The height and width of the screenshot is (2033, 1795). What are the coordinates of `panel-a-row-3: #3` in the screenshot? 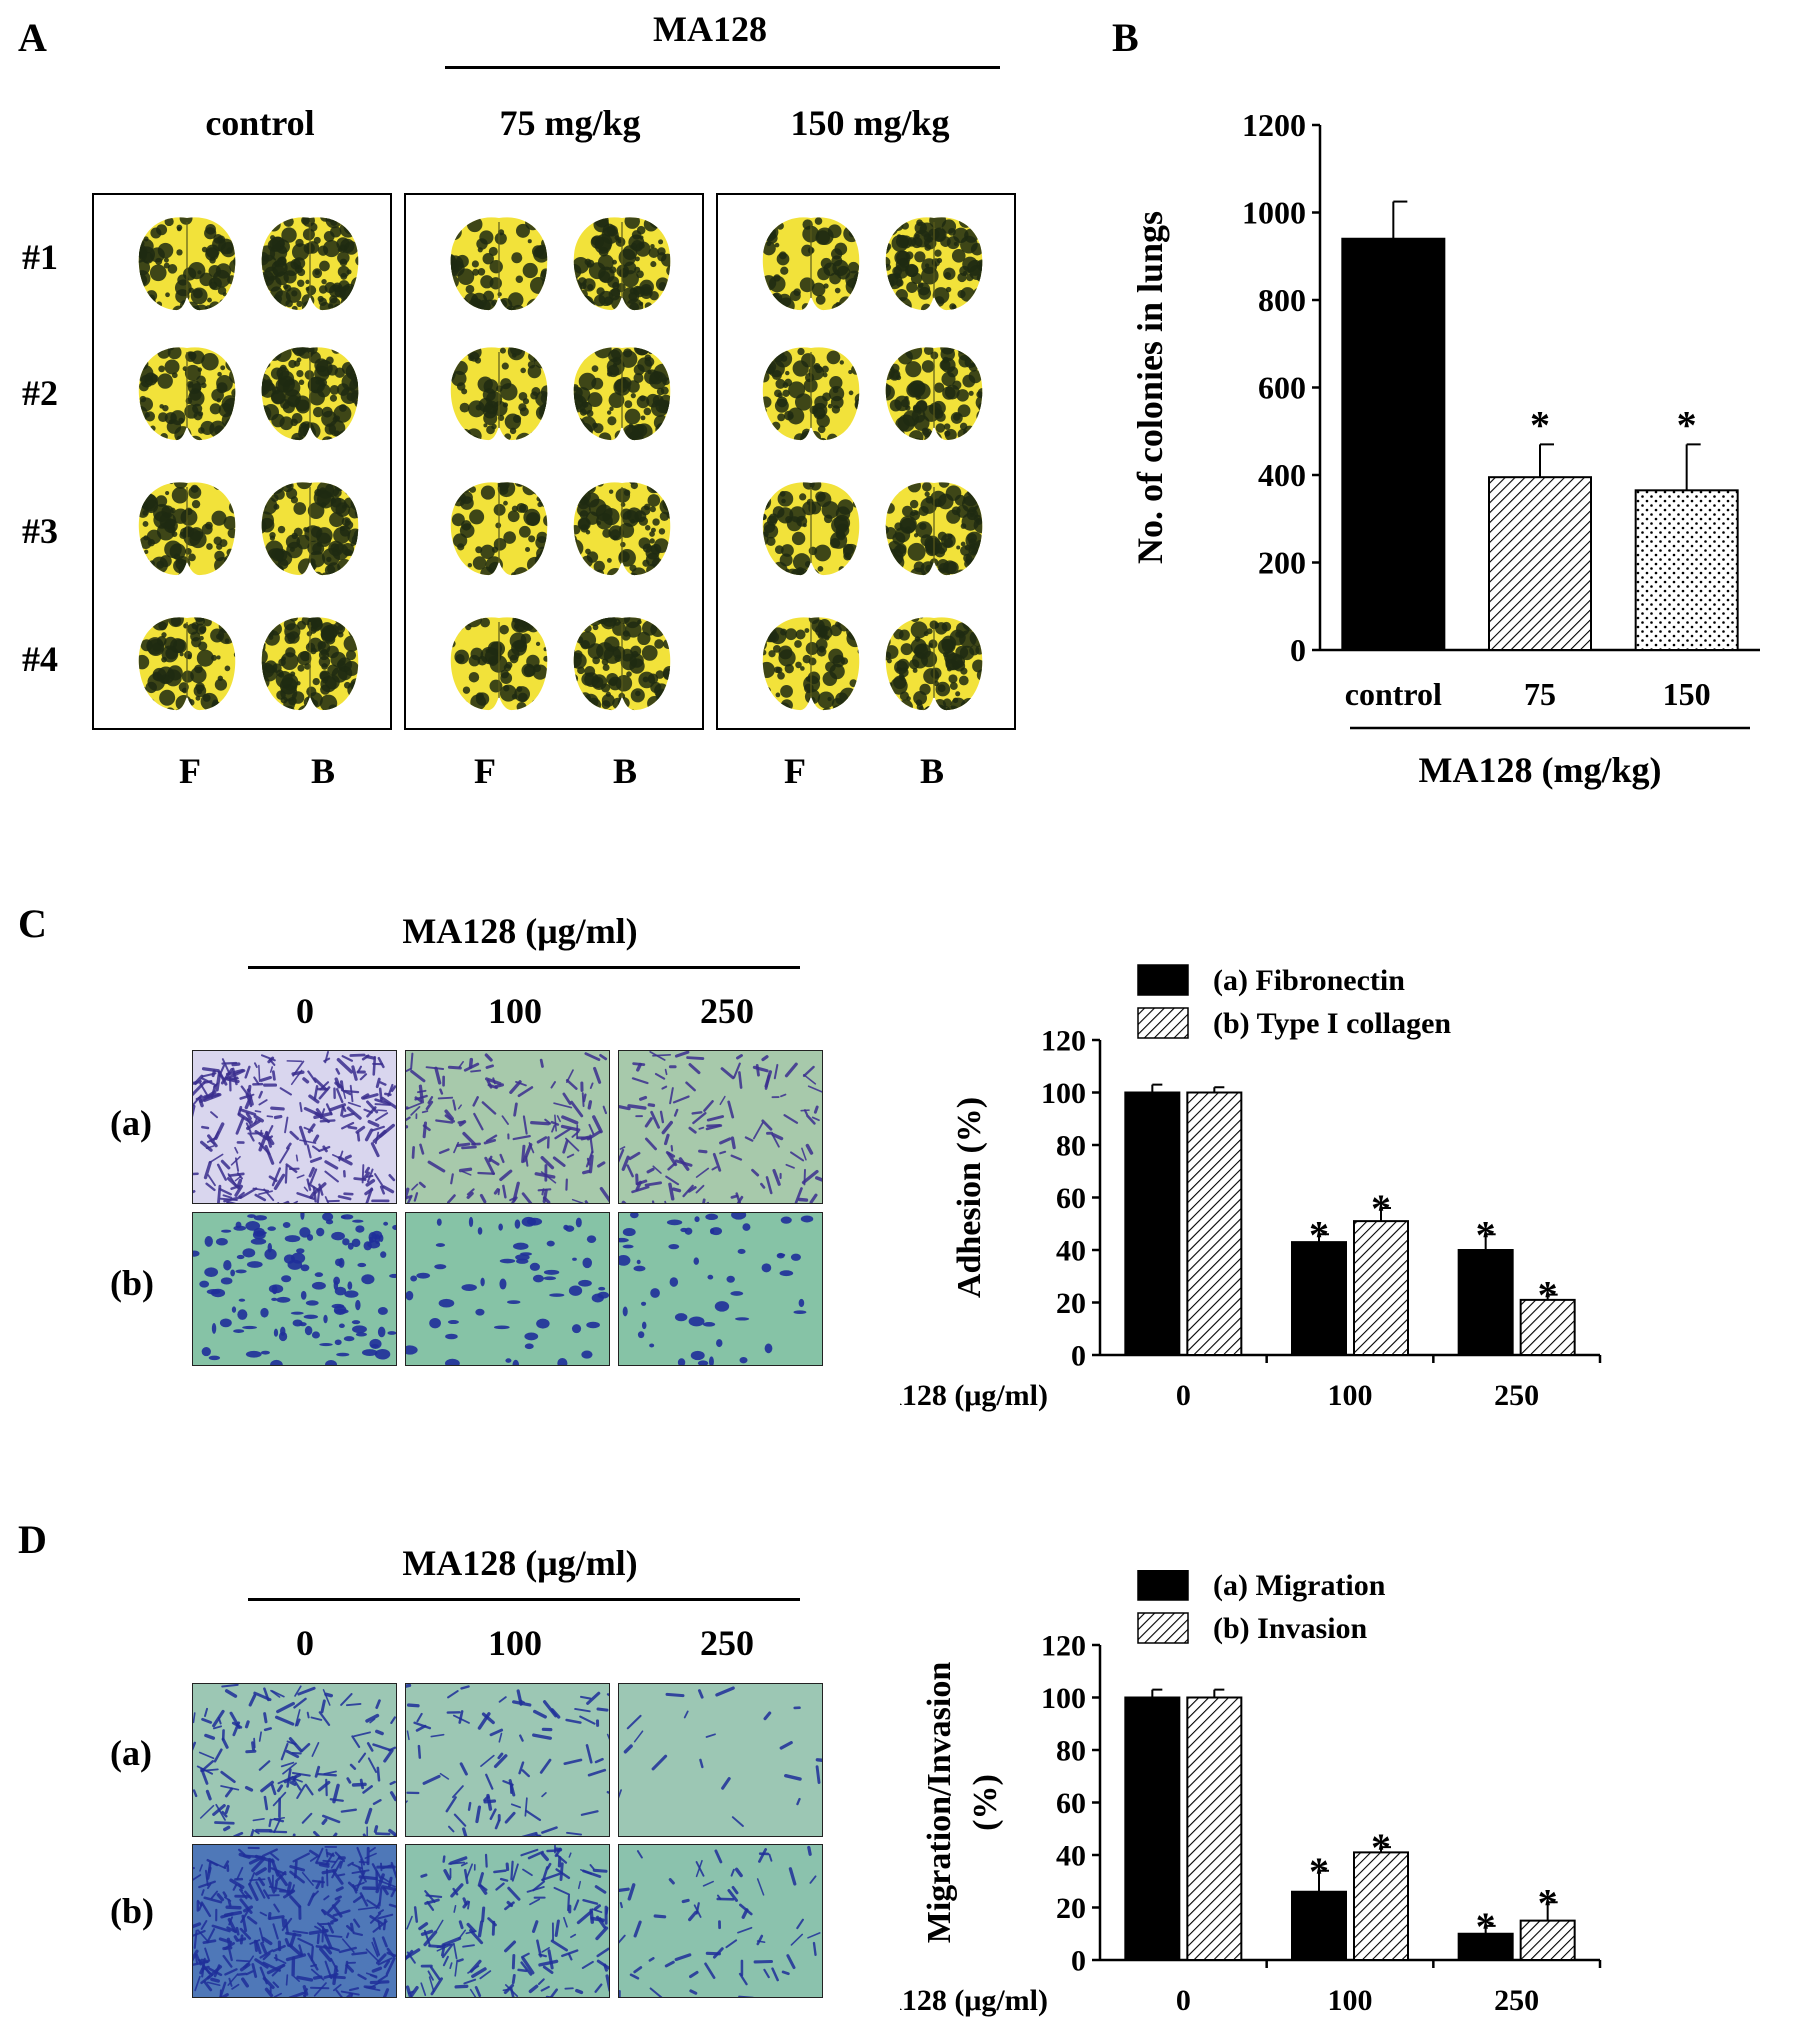 It's located at (40, 531).